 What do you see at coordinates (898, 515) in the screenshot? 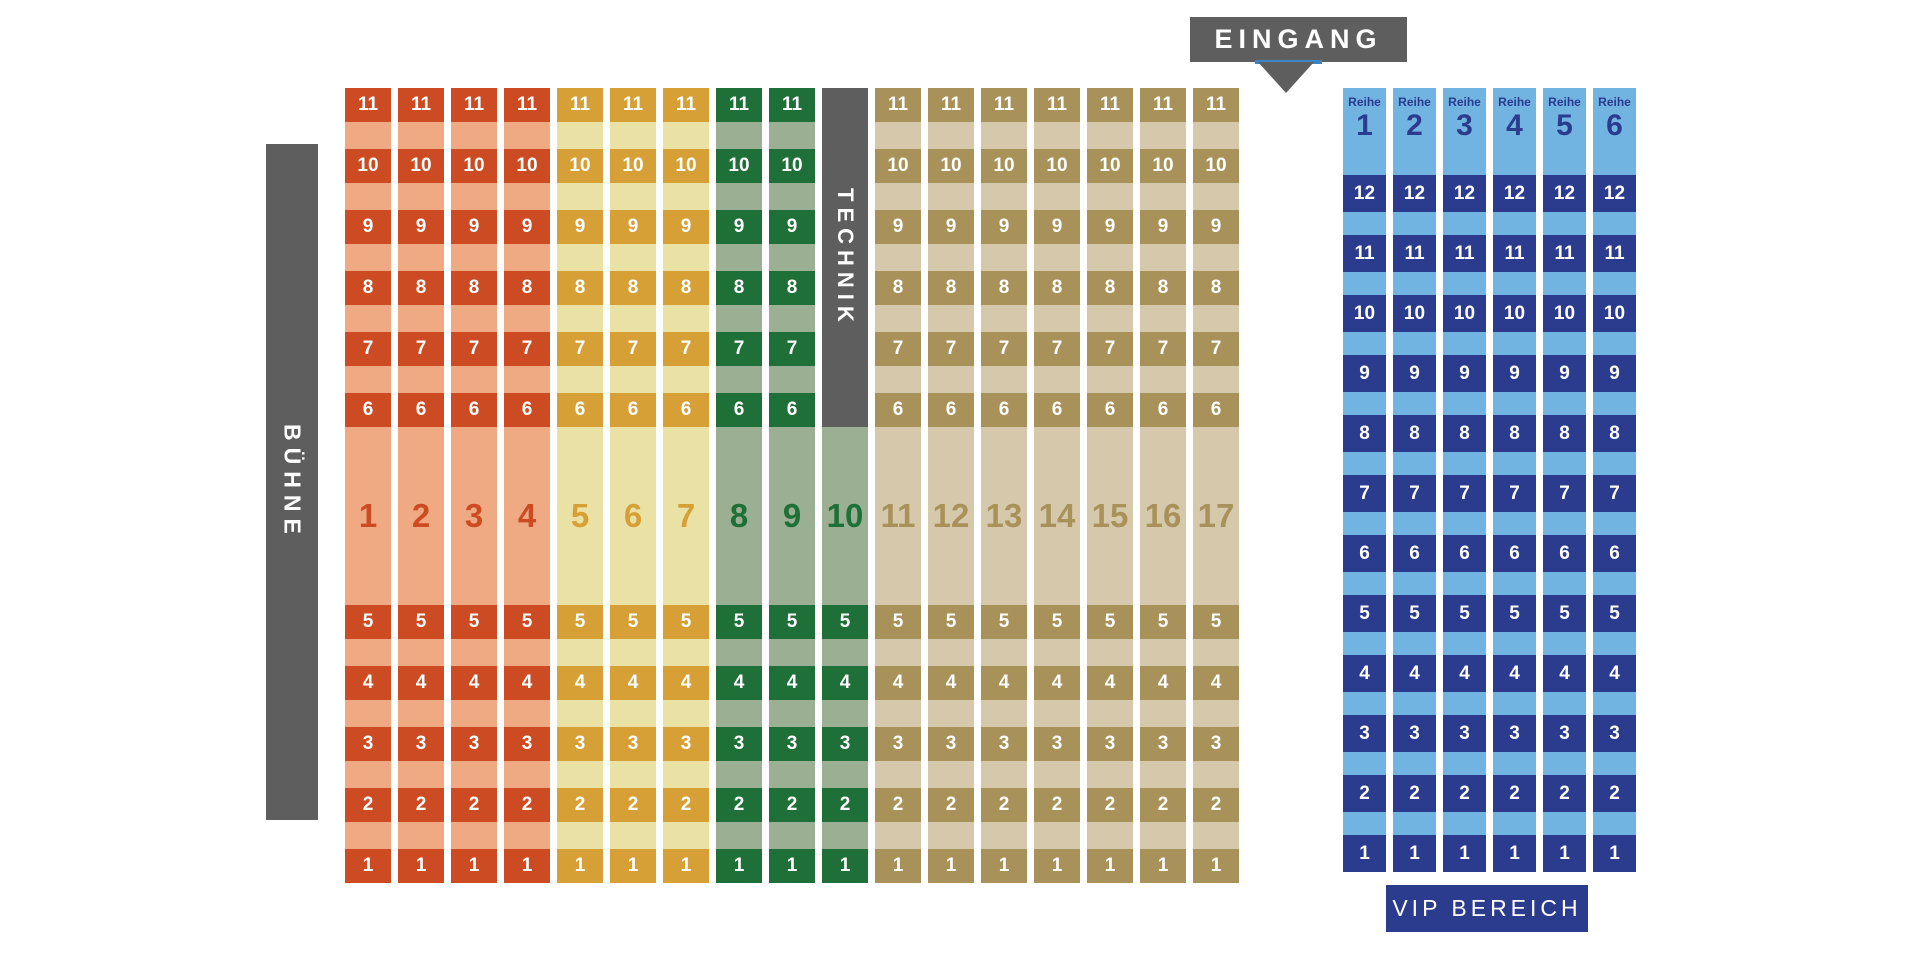
I see `column-number: 11` at bounding box center [898, 515].